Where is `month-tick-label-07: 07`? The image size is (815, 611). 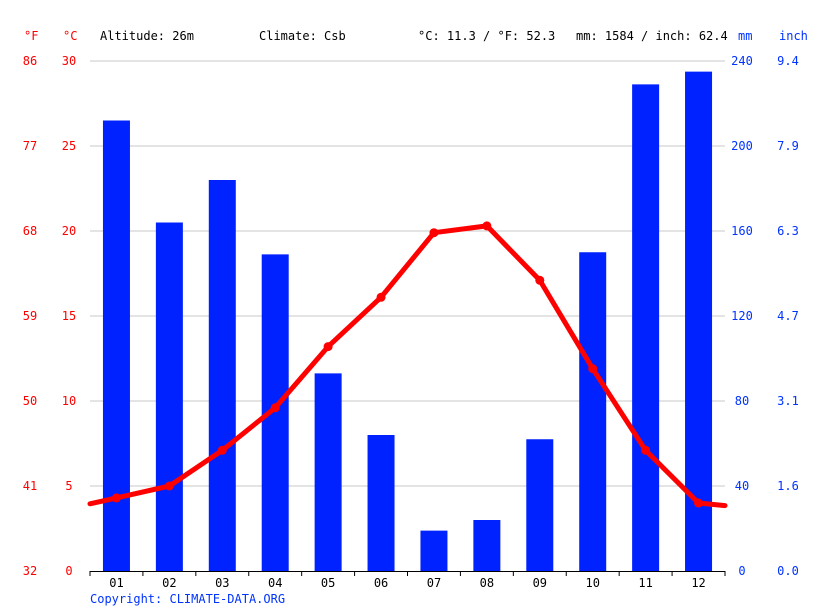 month-tick-label-07: 07 is located at coordinates (434, 583).